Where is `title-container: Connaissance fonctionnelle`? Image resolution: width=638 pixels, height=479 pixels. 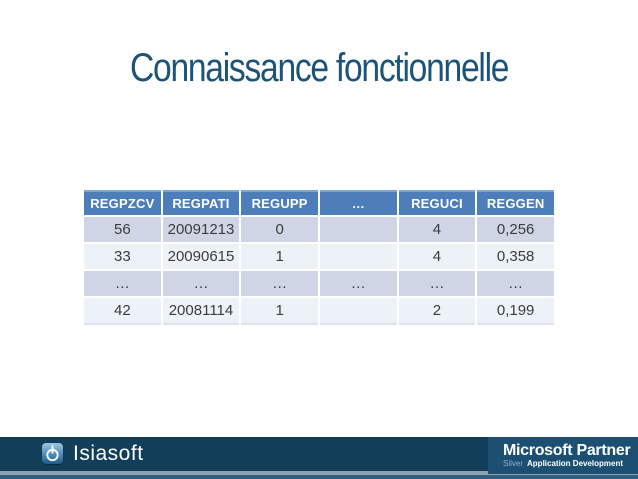 title-container: Connaissance fonctionnelle is located at coordinates (319, 68).